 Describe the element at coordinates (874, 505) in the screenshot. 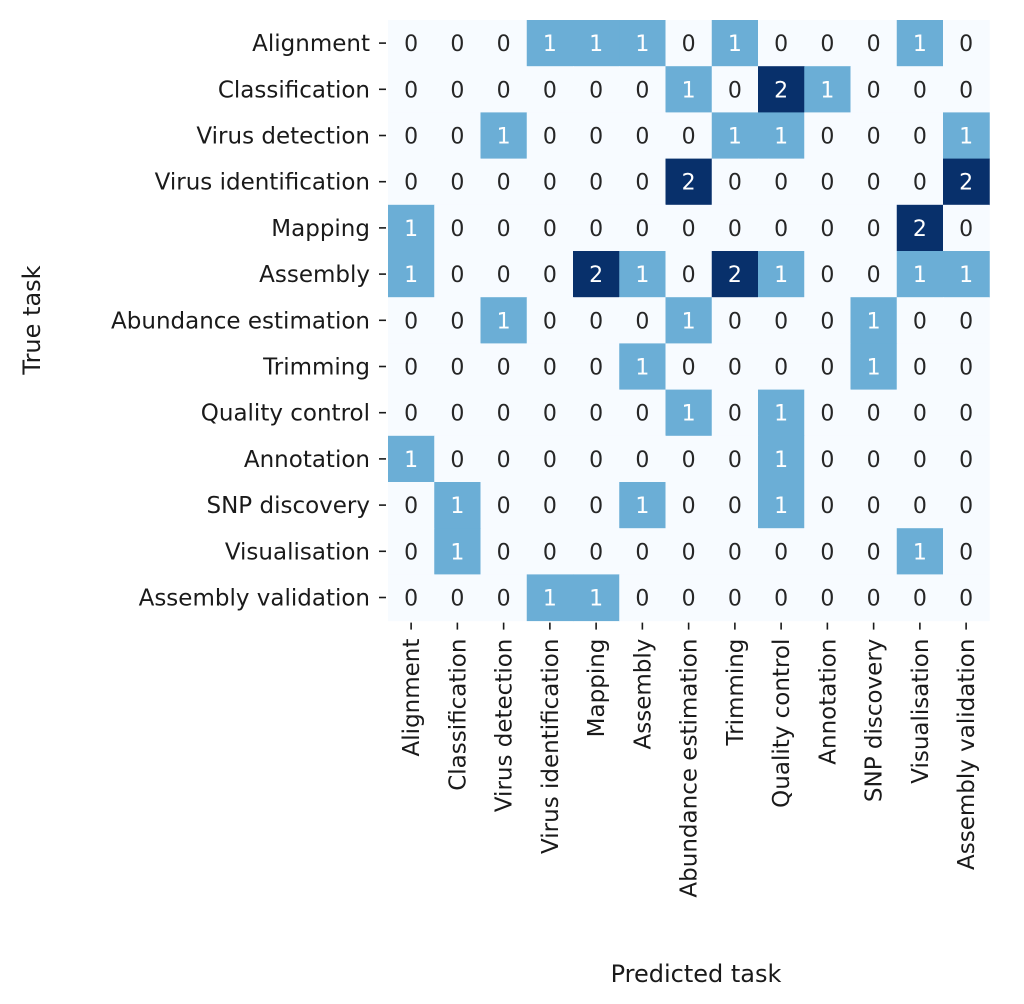

I see `heatmap-cell-r10-c10` at that location.